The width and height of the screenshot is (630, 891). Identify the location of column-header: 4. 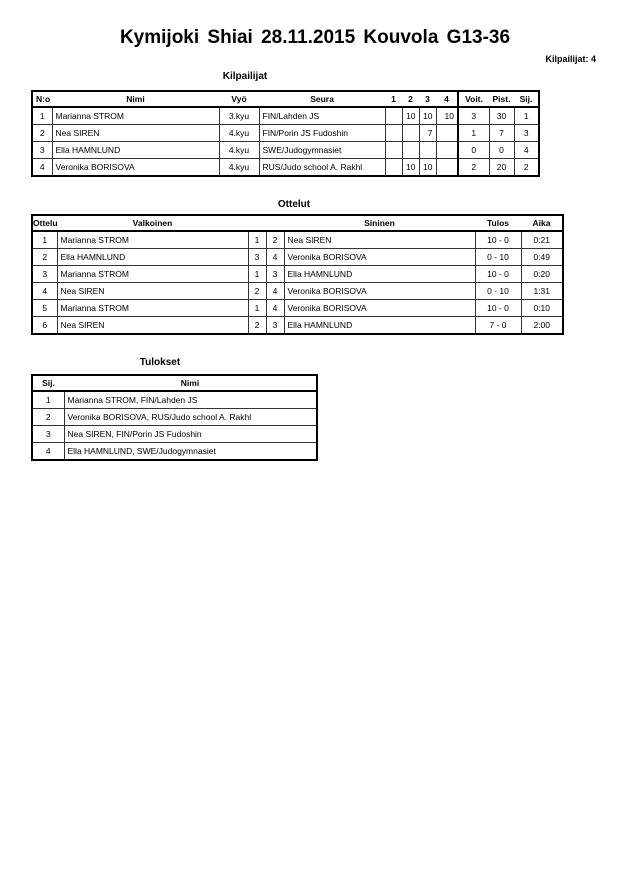
(447, 99).